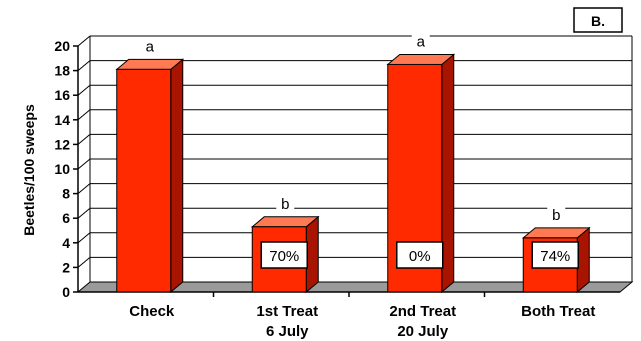  I want to click on y-tick-label: 0, so click(66, 292).